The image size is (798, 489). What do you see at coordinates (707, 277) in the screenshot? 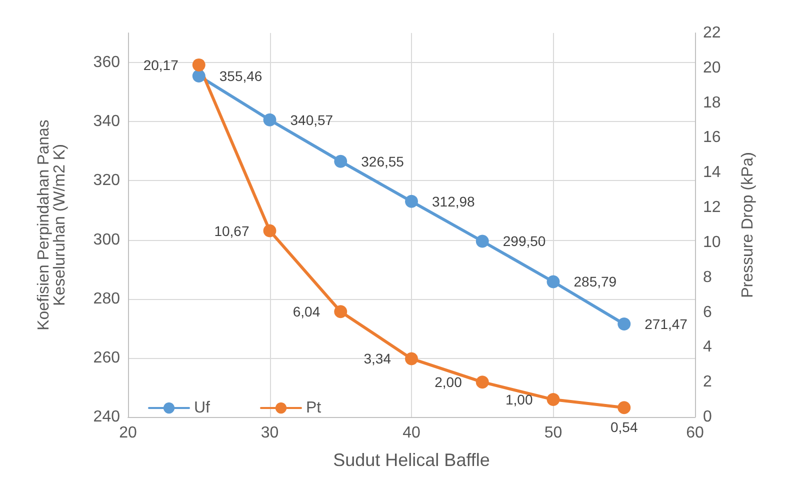
I see `y2-tick-label: 8` at bounding box center [707, 277].